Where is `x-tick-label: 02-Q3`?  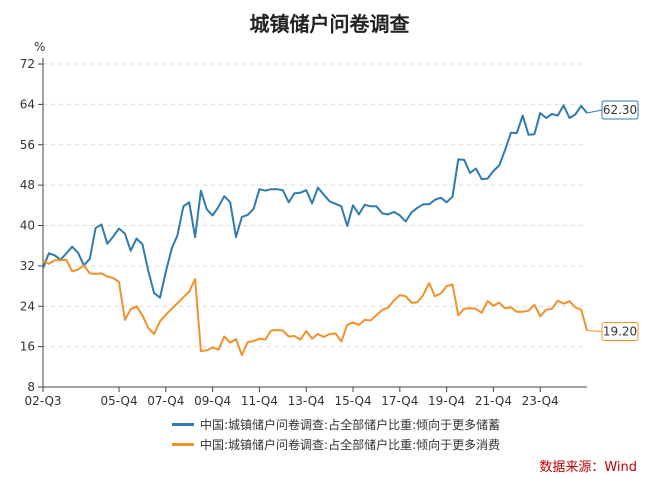 x-tick-label: 02-Q3 is located at coordinates (42, 401).